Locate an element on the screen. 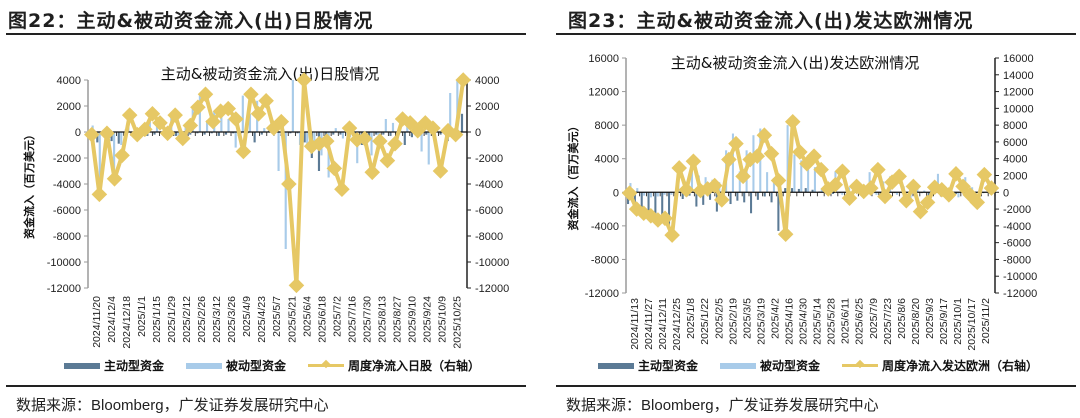  right-axis-tick-label: 10000 is located at coordinates (1018, 109).